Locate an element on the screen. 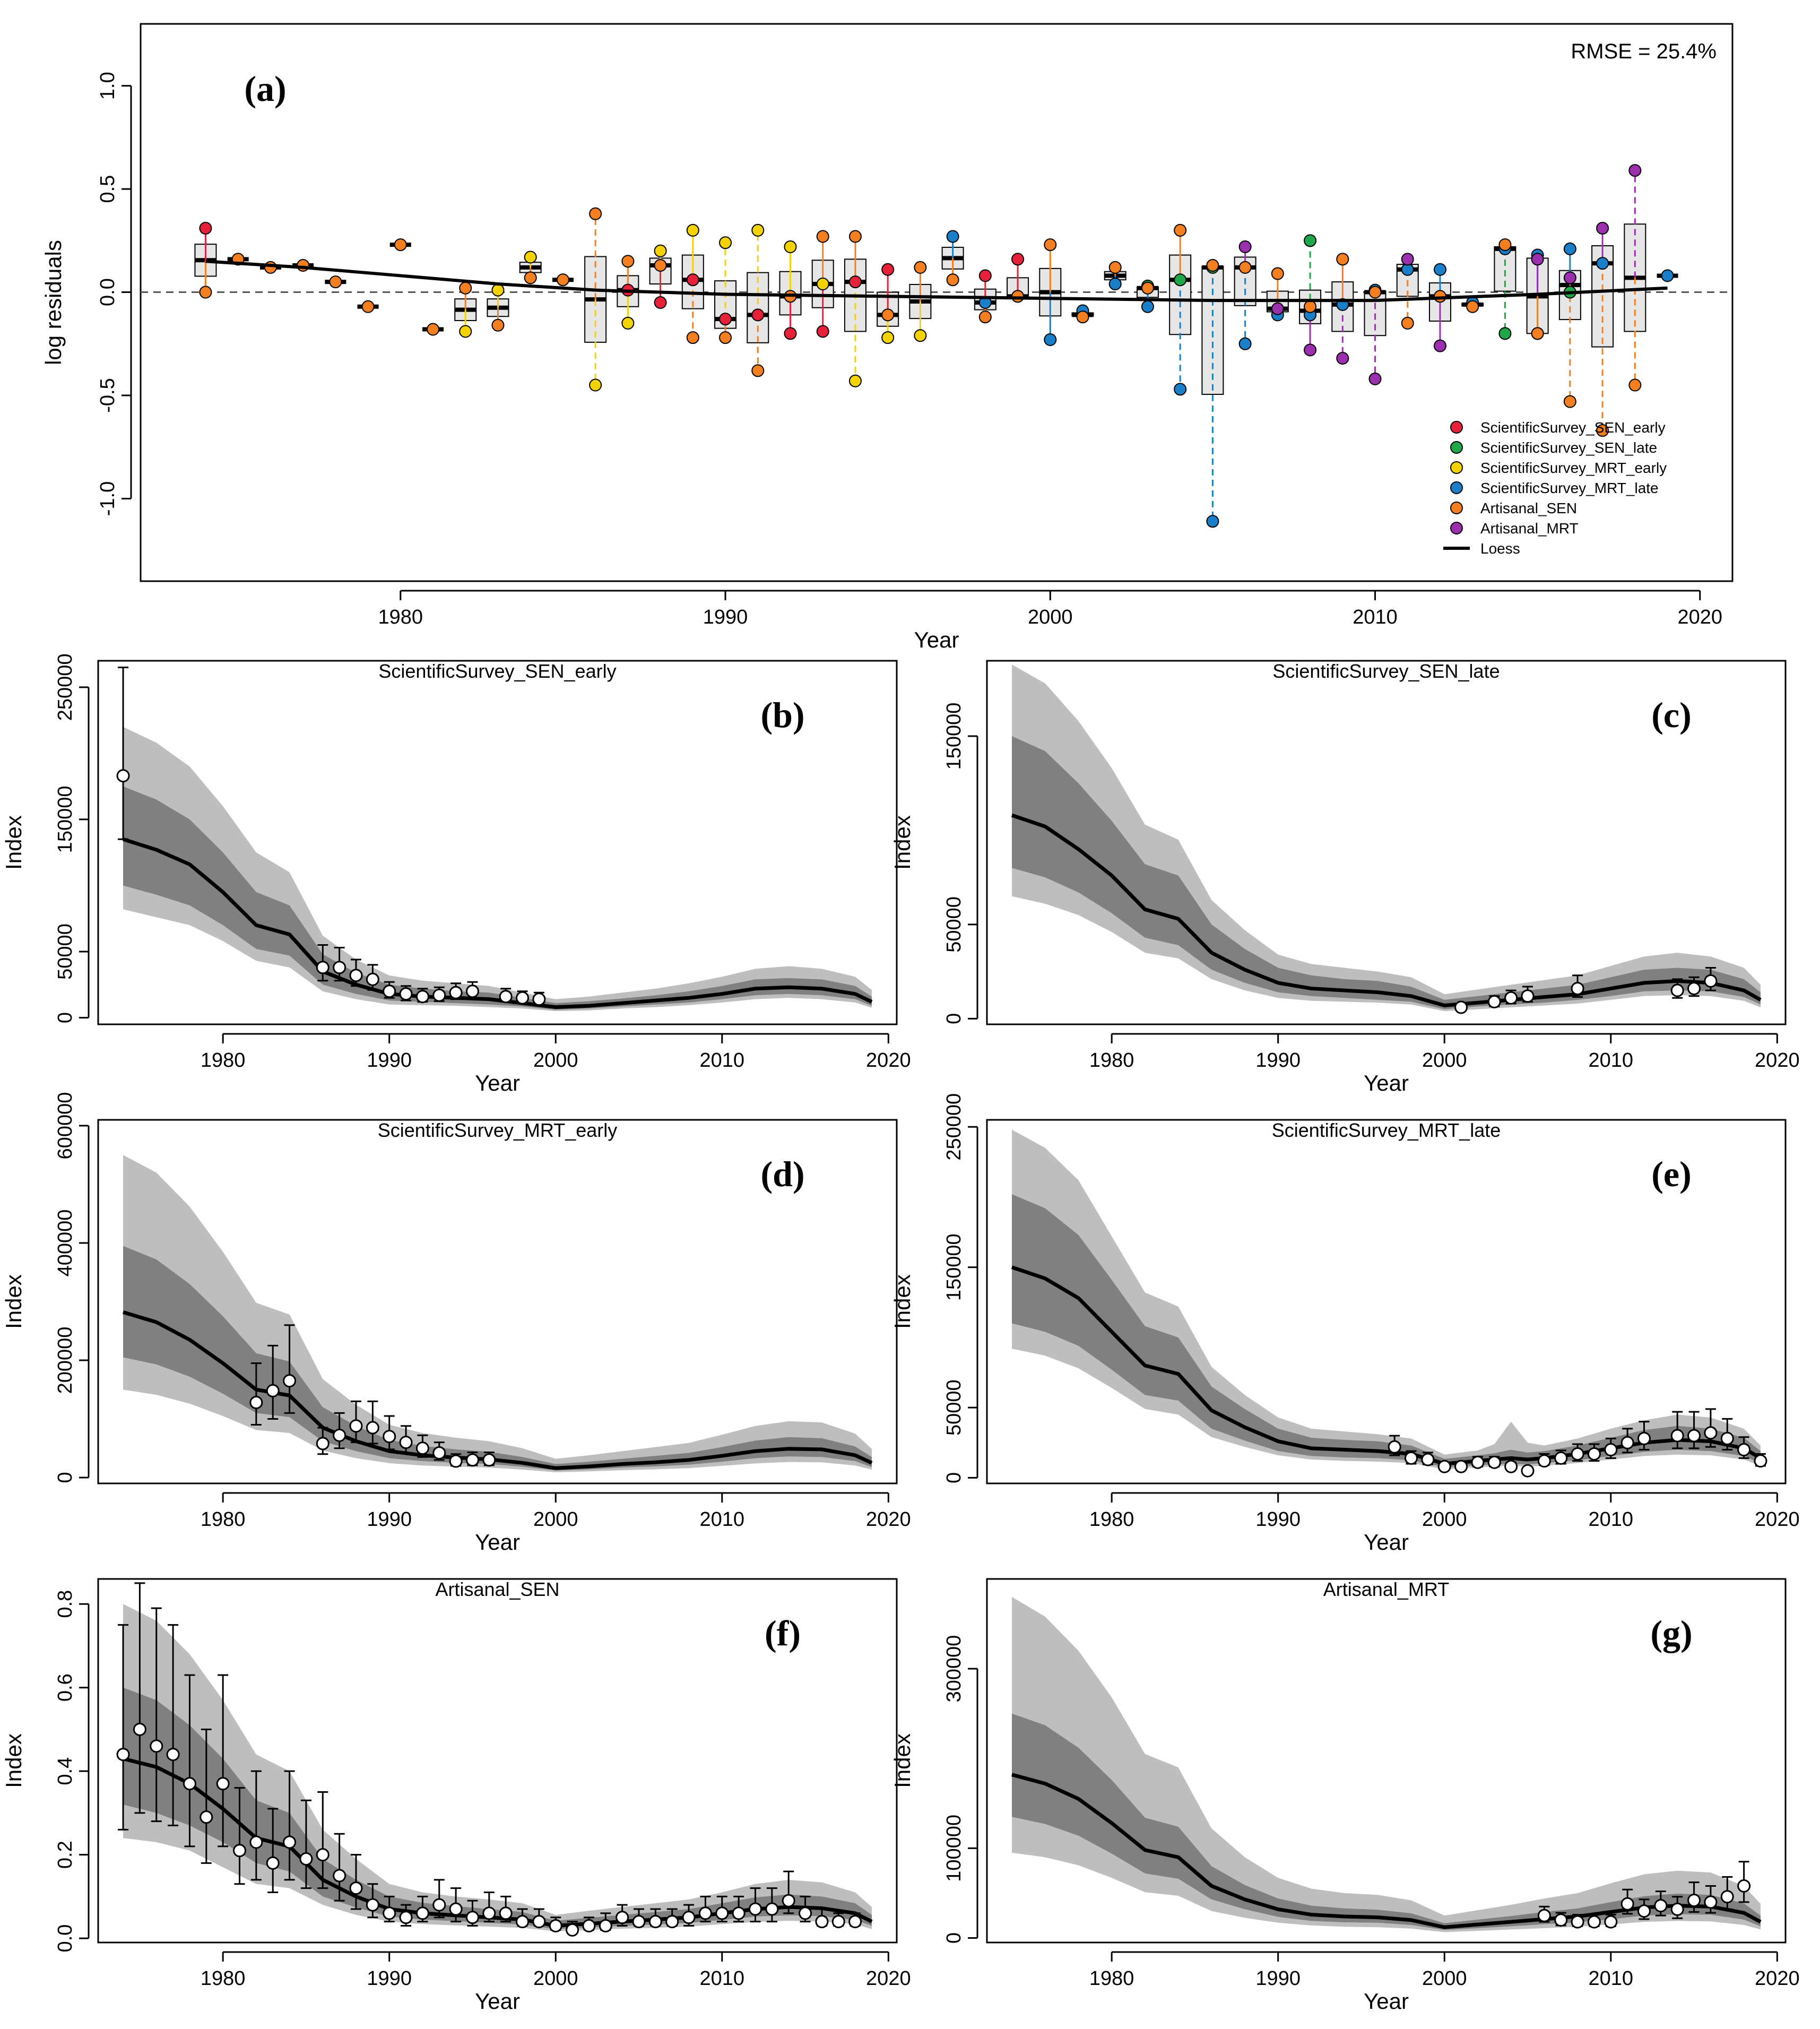 Image resolution: width=1820 pixels, height=2029 pixels. panel-b-inner-band is located at coordinates (497, 898).